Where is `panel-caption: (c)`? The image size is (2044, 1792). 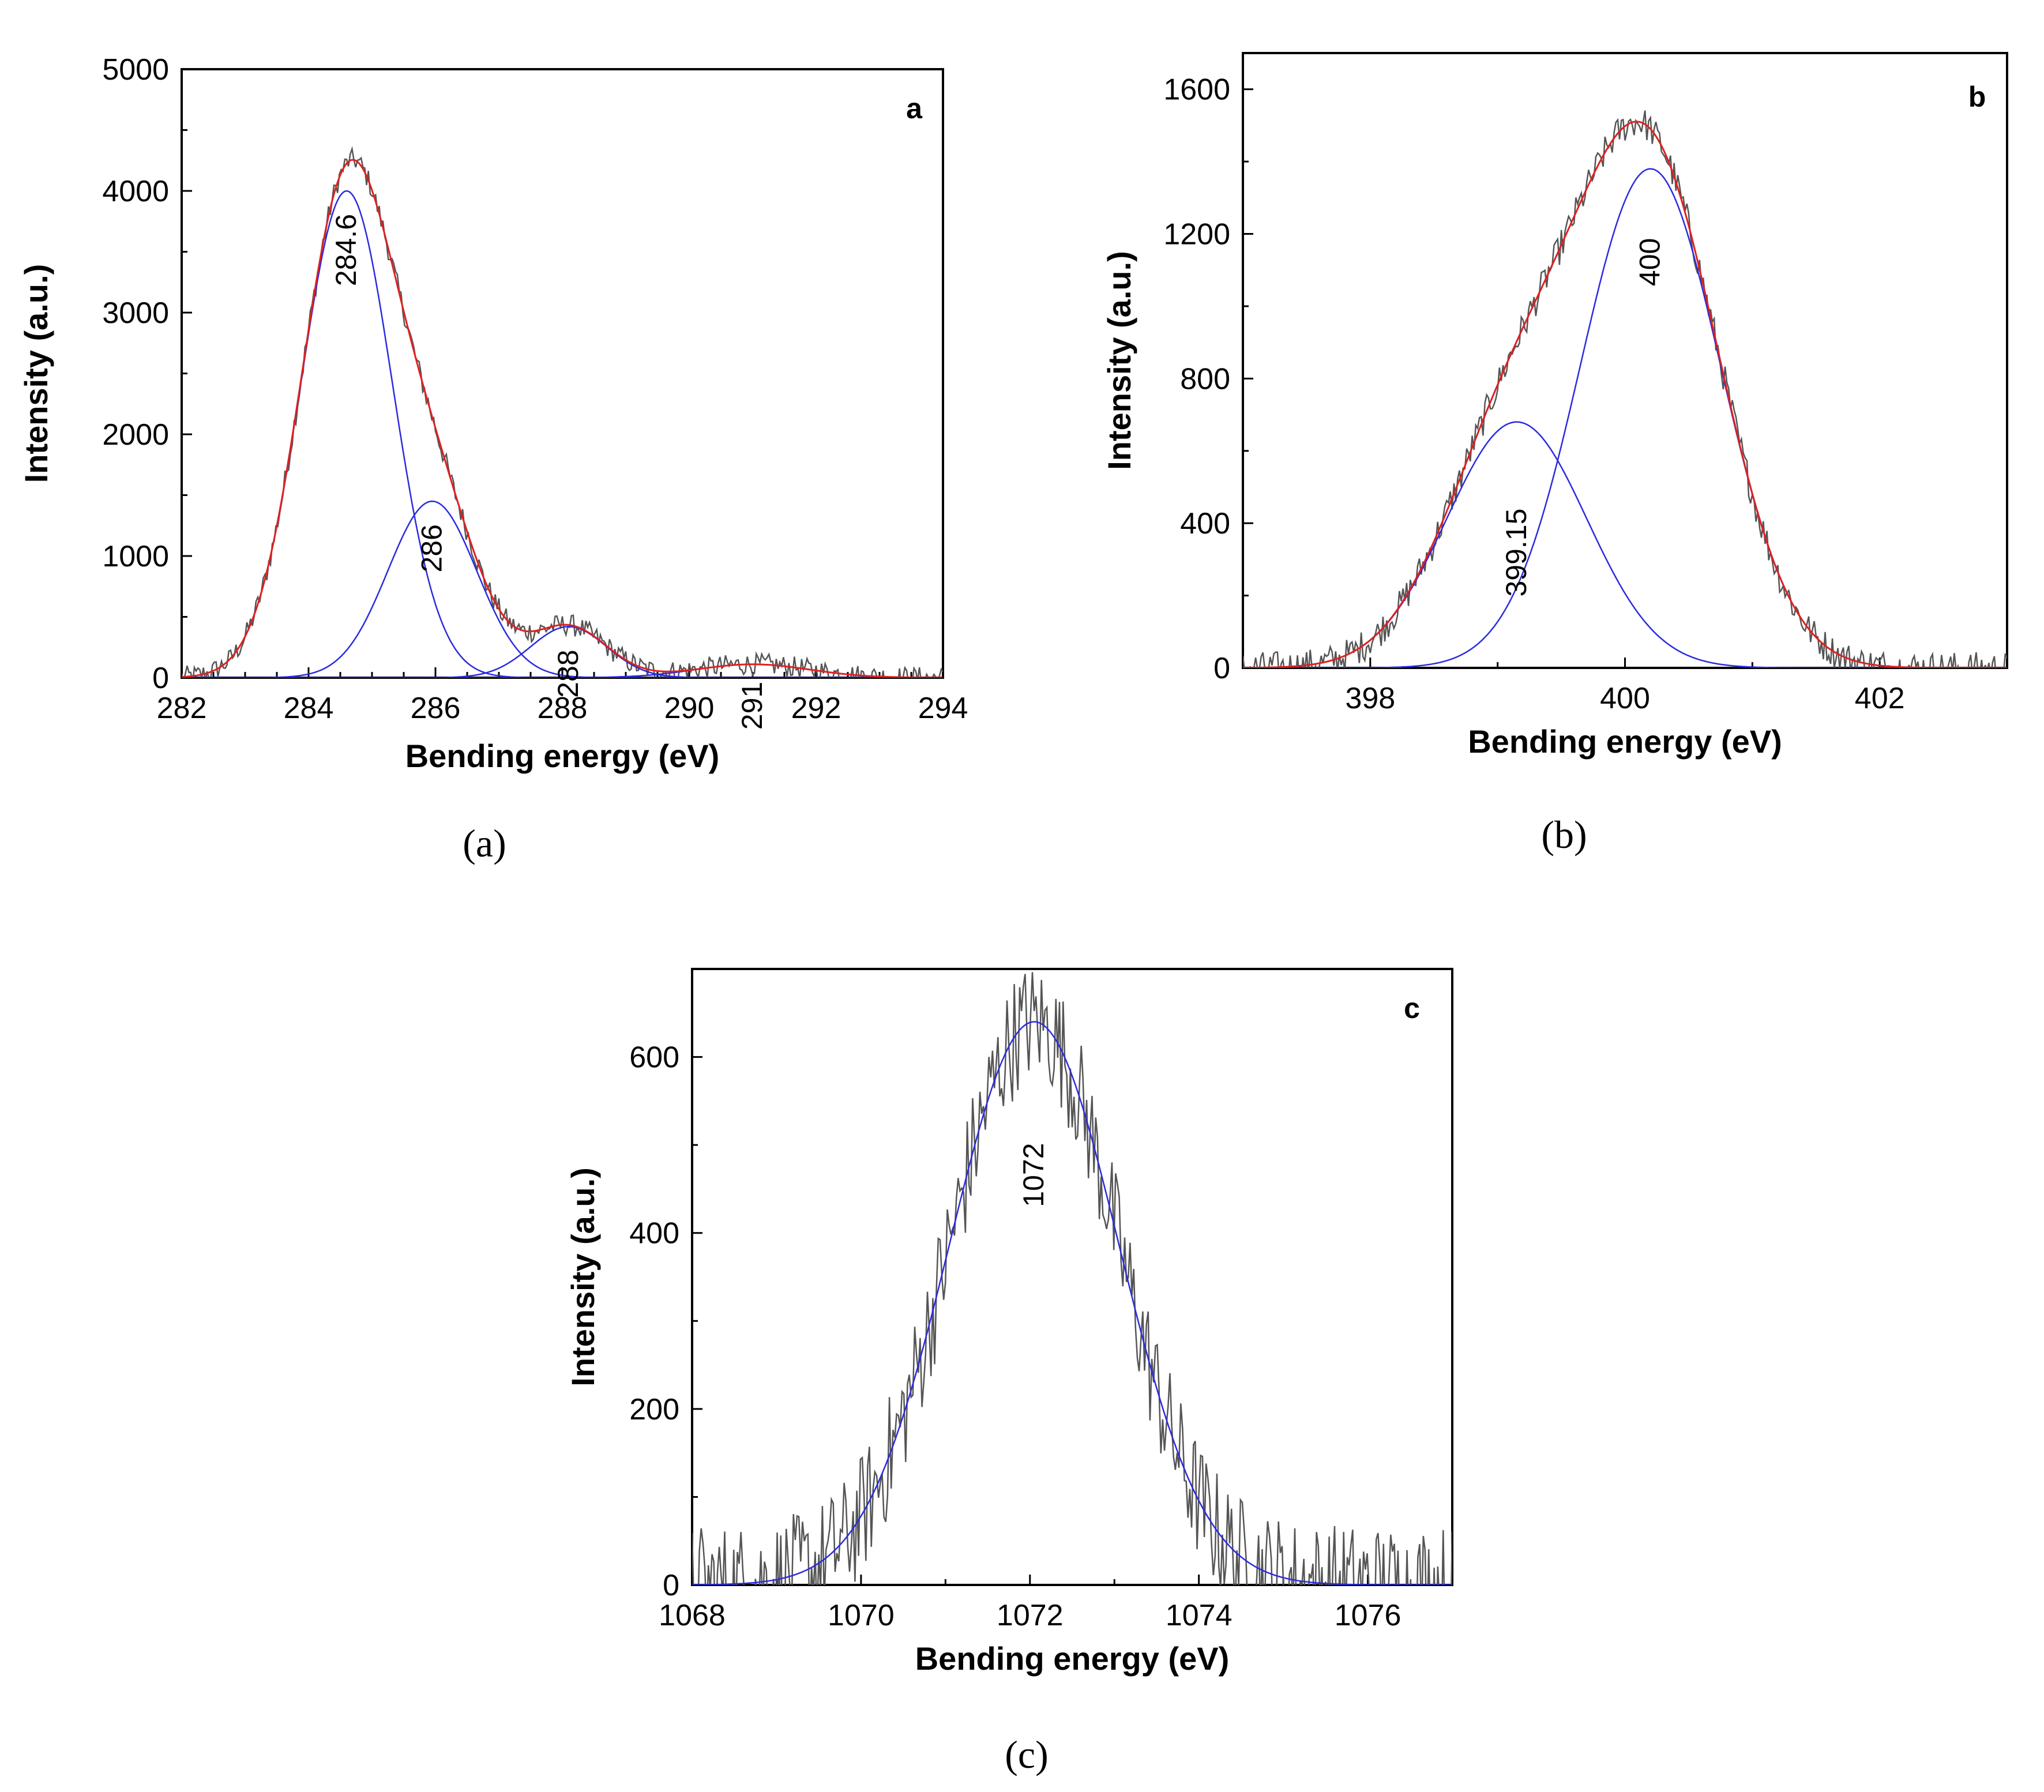
panel-caption: (c) is located at coordinates (1026, 1754).